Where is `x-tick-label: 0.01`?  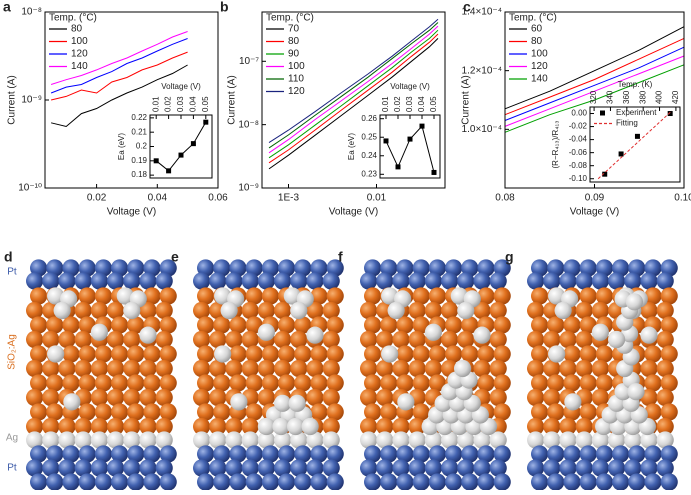 x-tick-label: 0.01 is located at coordinates (385, 104).